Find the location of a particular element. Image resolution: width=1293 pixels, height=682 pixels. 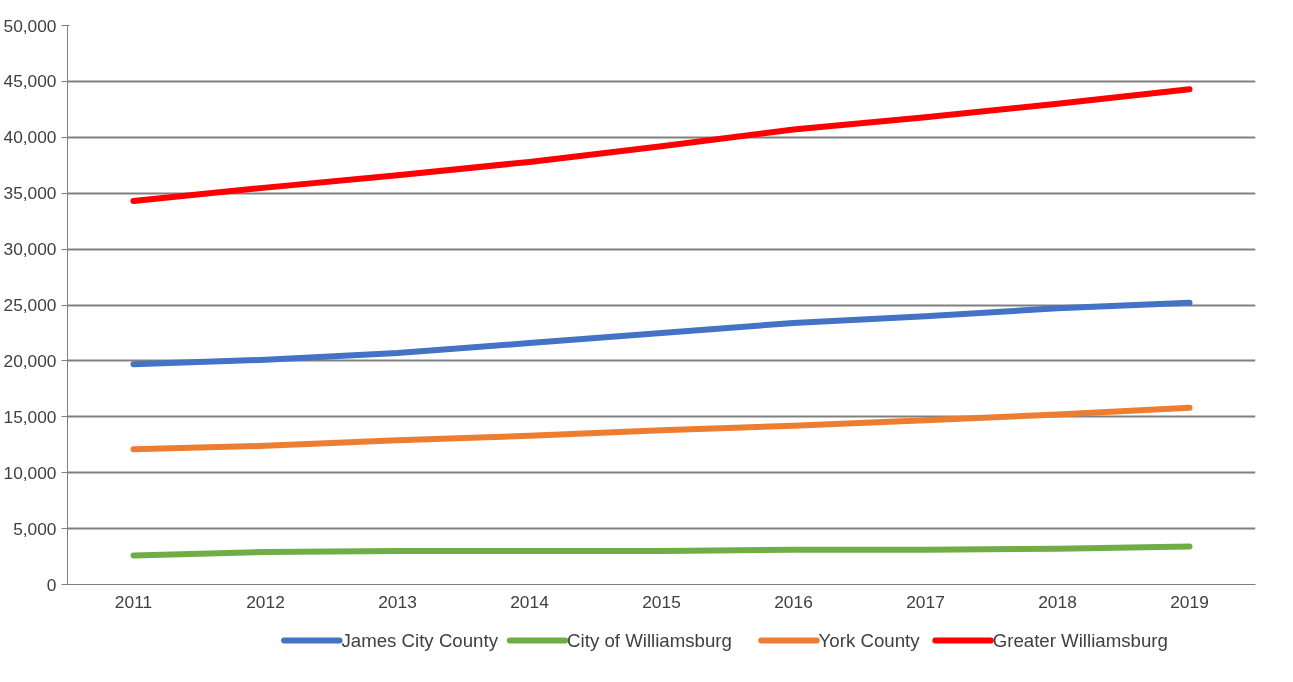

y-tick-label: 20,000 is located at coordinates (30, 360).